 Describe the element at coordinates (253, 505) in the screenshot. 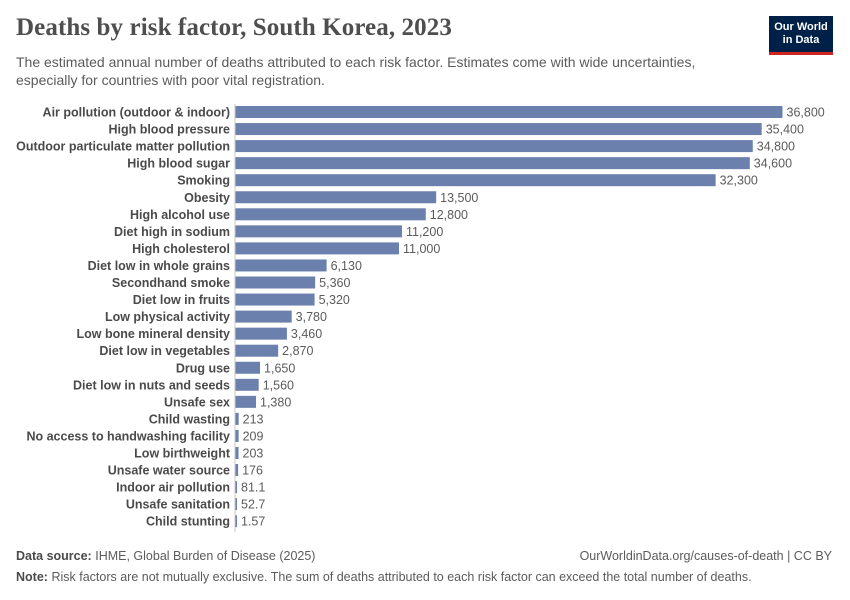

I see `value-label: 52.7` at that location.